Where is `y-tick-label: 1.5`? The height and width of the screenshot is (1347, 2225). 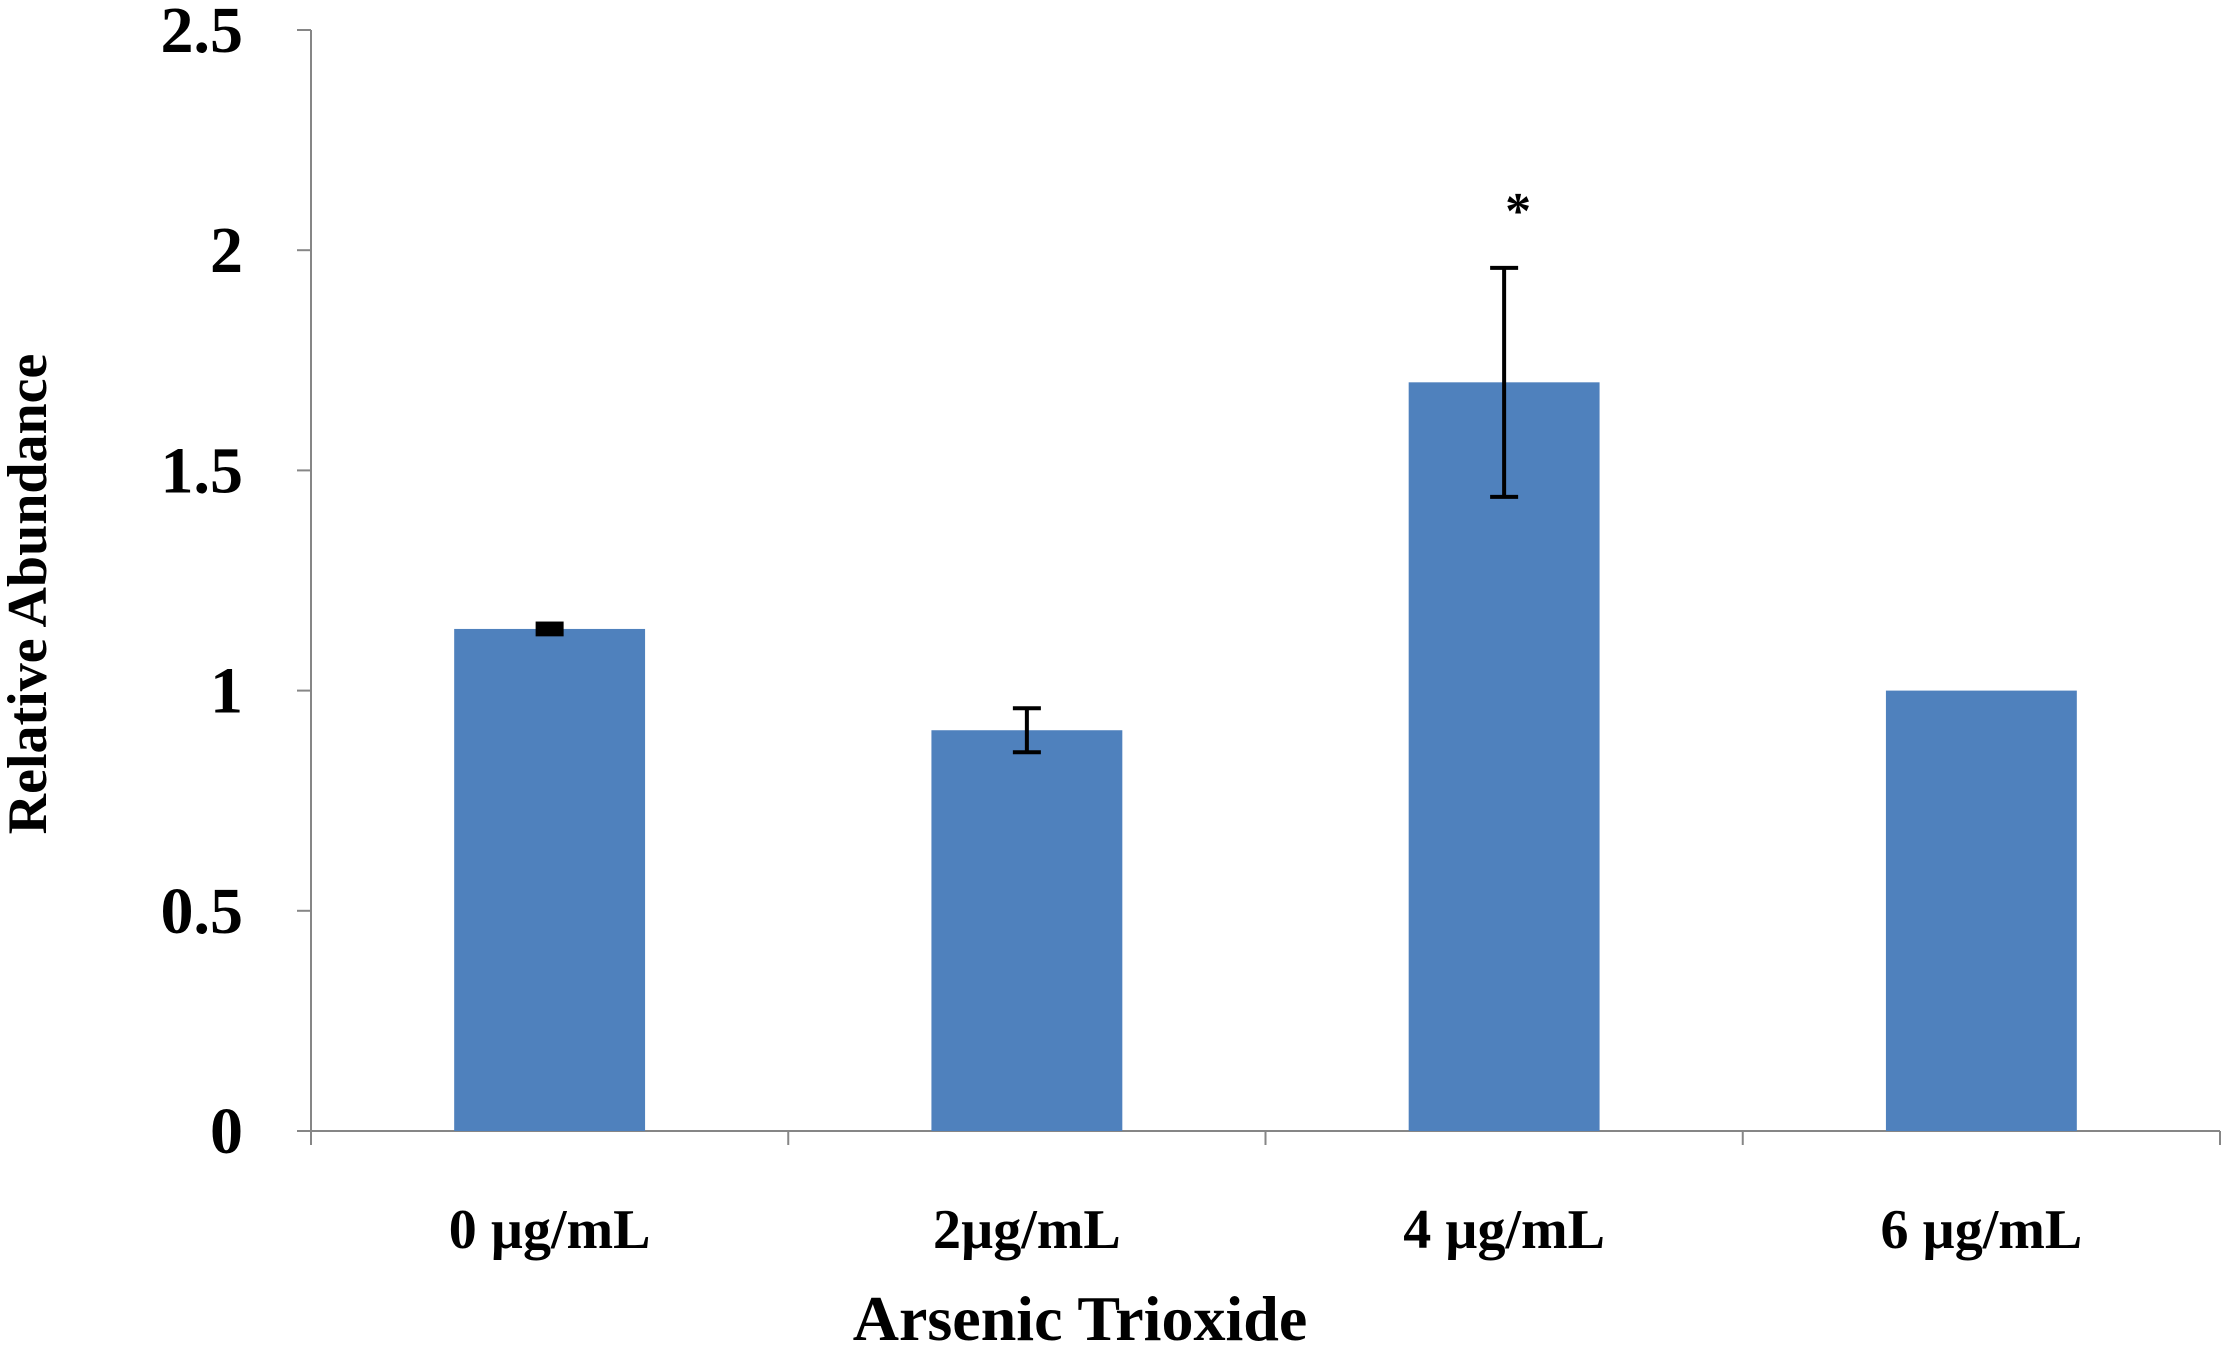
y-tick-label: 1.5 is located at coordinates (202, 470).